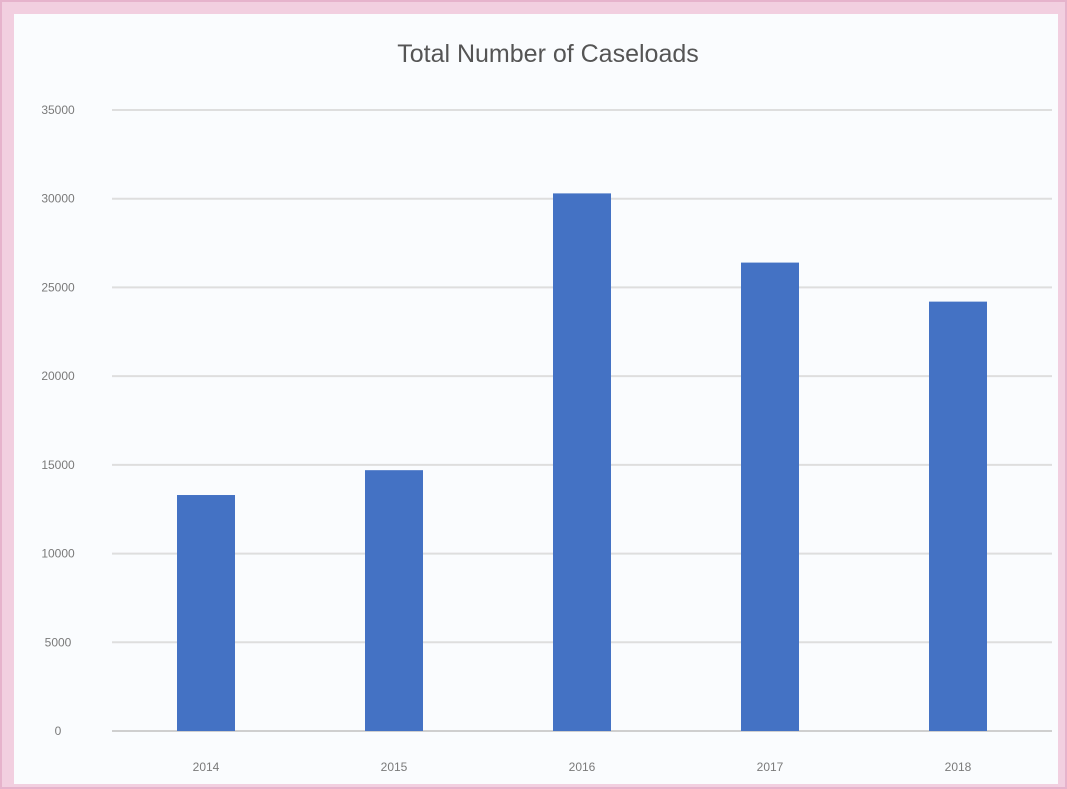  I want to click on y-axis-ticks: 0 5000 10000 15000 20000 25000 30000 35000, so click(58, 420).